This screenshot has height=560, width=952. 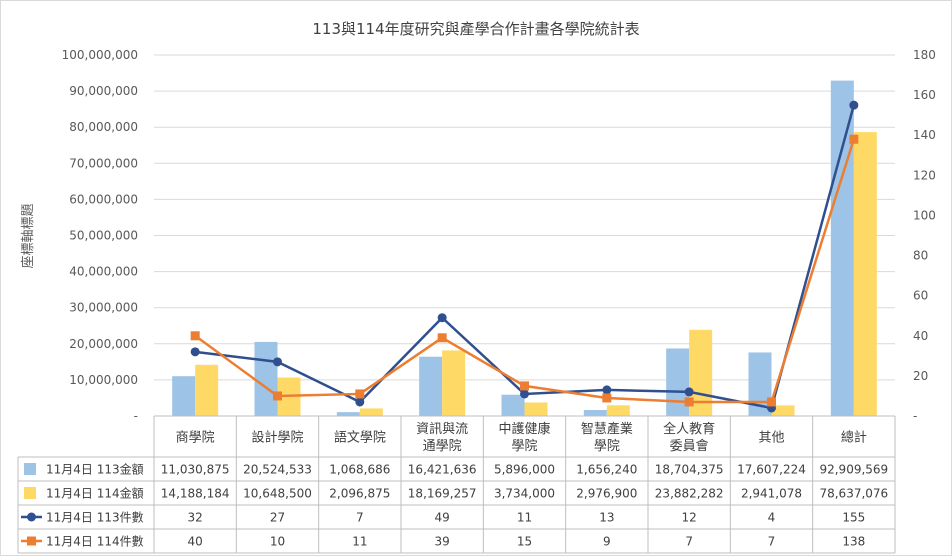 What do you see at coordinates (103, 199) in the screenshot?
I see `y-tick-label-left: 60,000,000` at bounding box center [103, 199].